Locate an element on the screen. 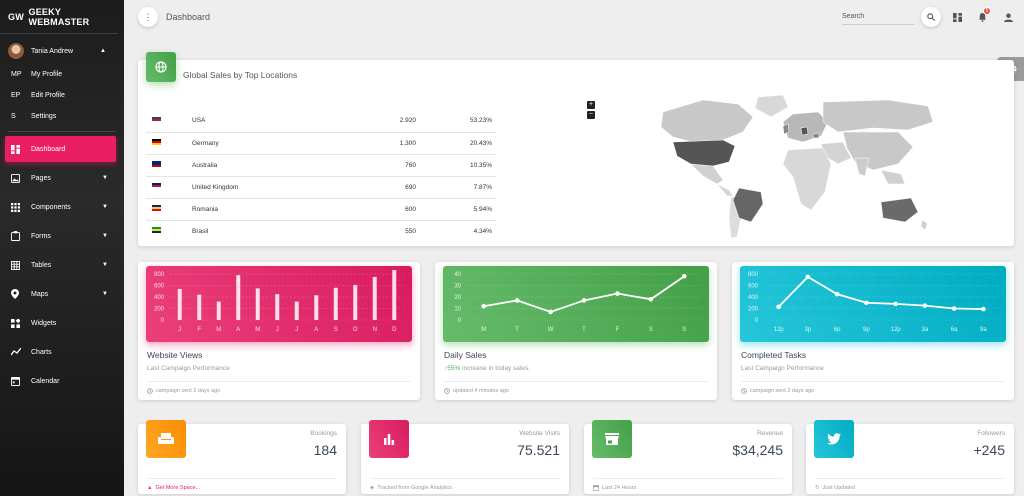 This screenshot has width=1024, height=496. nav-label: Calendar is located at coordinates (45, 381).